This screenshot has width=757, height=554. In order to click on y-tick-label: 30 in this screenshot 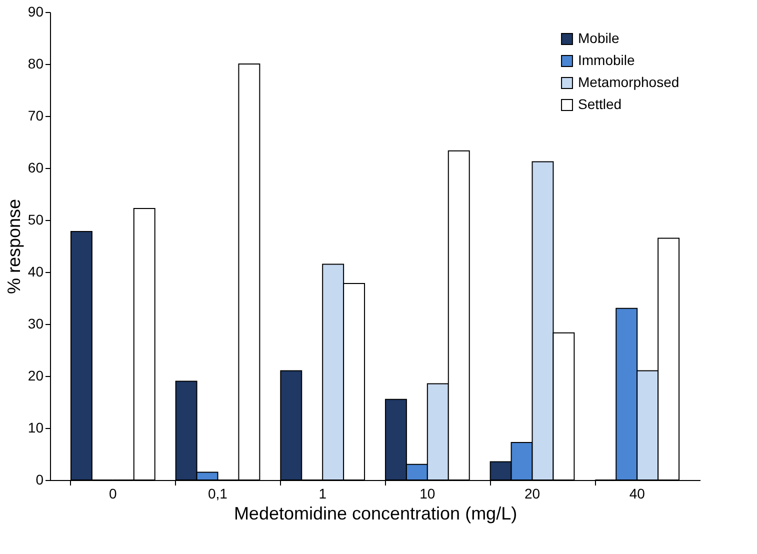, I will do `click(36, 324)`.